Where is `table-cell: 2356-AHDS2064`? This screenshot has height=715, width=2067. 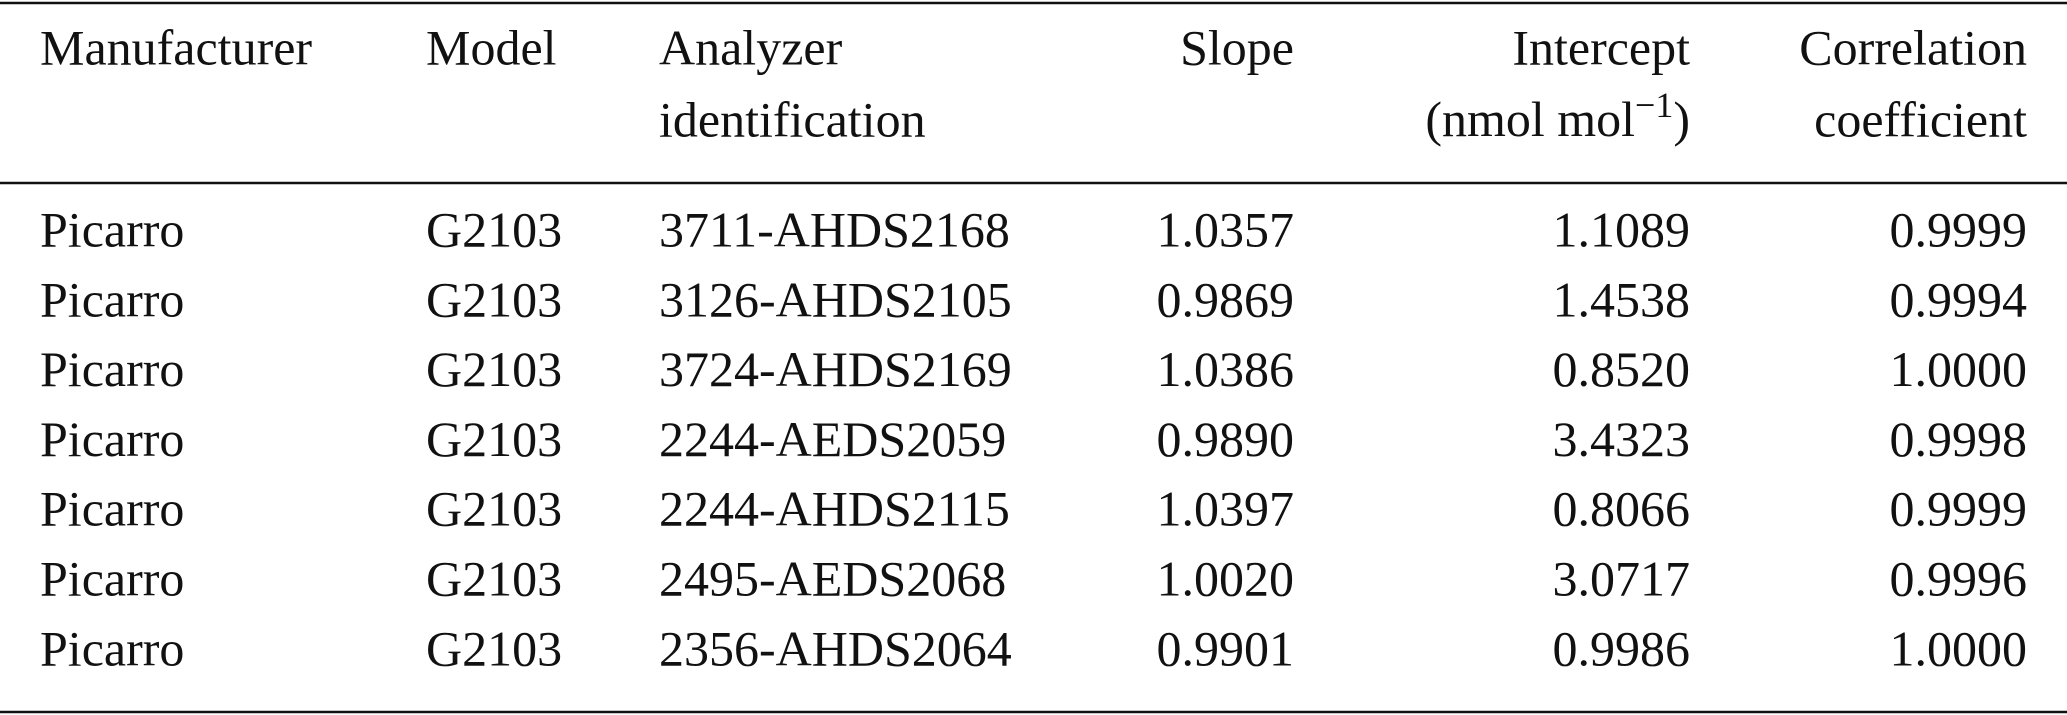
table-cell: 2356-AHDS2064 is located at coordinates (835, 648).